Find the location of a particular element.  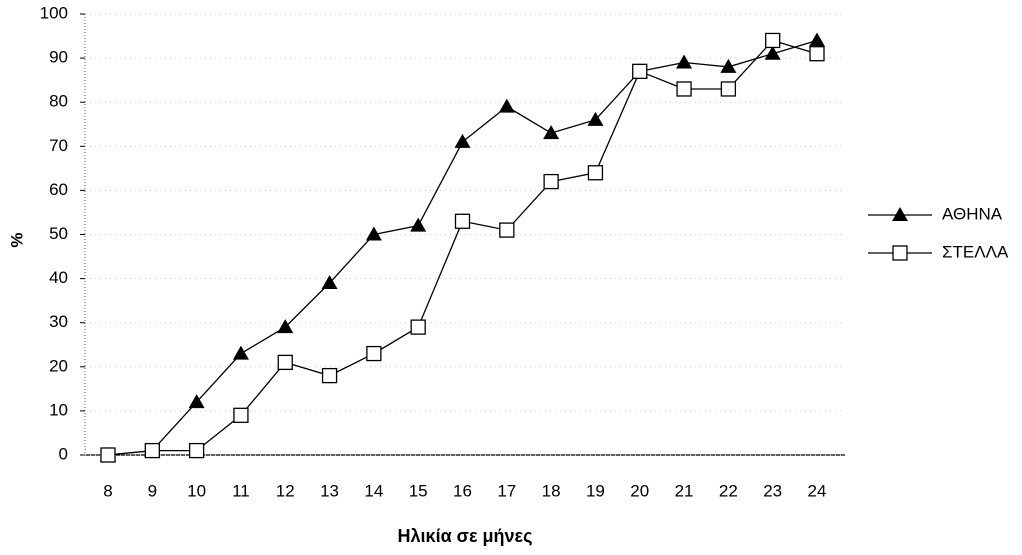

x-tick-label: 18 is located at coordinates (551, 490).